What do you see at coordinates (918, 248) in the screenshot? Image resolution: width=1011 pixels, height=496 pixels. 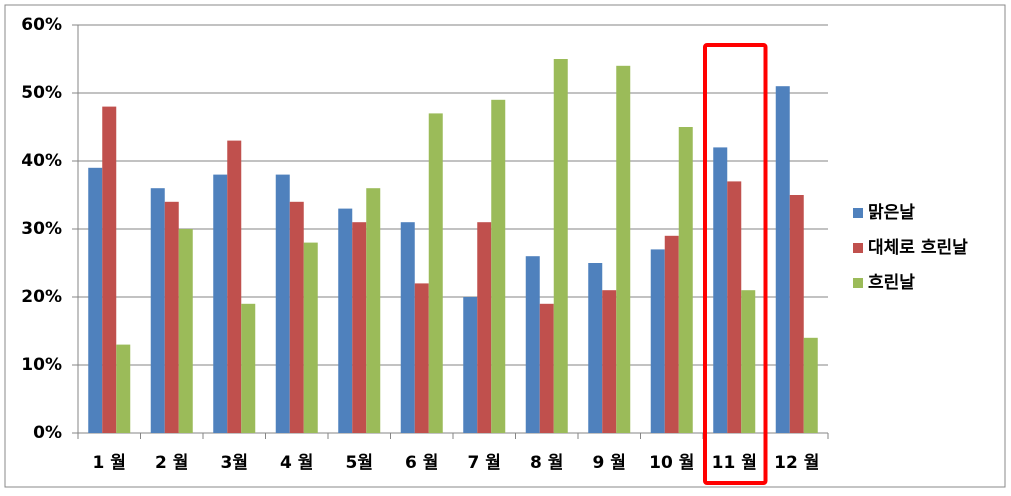 I see `legend-label: 대체로 흐린날` at bounding box center [918, 248].